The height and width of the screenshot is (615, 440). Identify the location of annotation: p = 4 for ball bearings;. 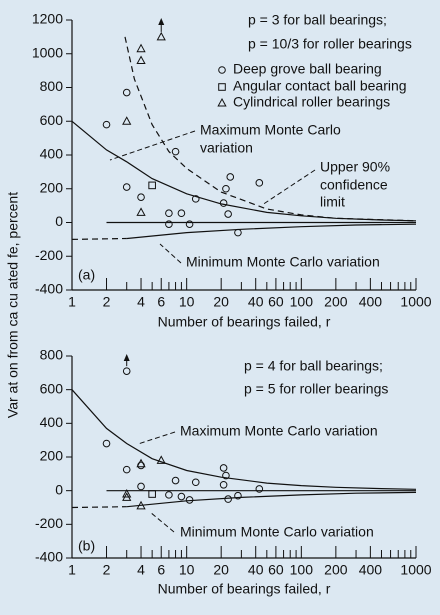
(313, 366).